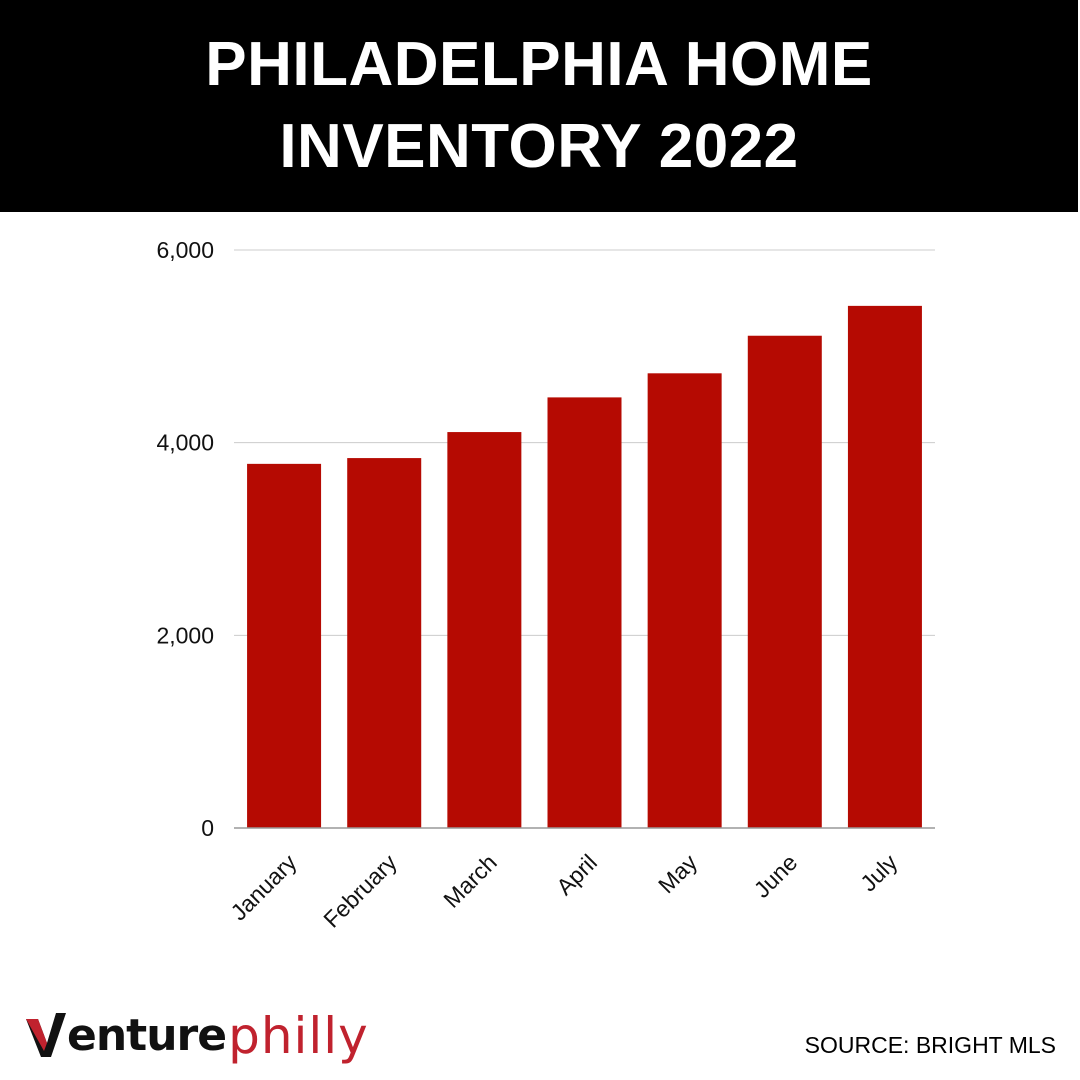 The width and height of the screenshot is (1080, 1080). Describe the element at coordinates (263, 887) in the screenshot. I see `x-tick-label: January` at that location.